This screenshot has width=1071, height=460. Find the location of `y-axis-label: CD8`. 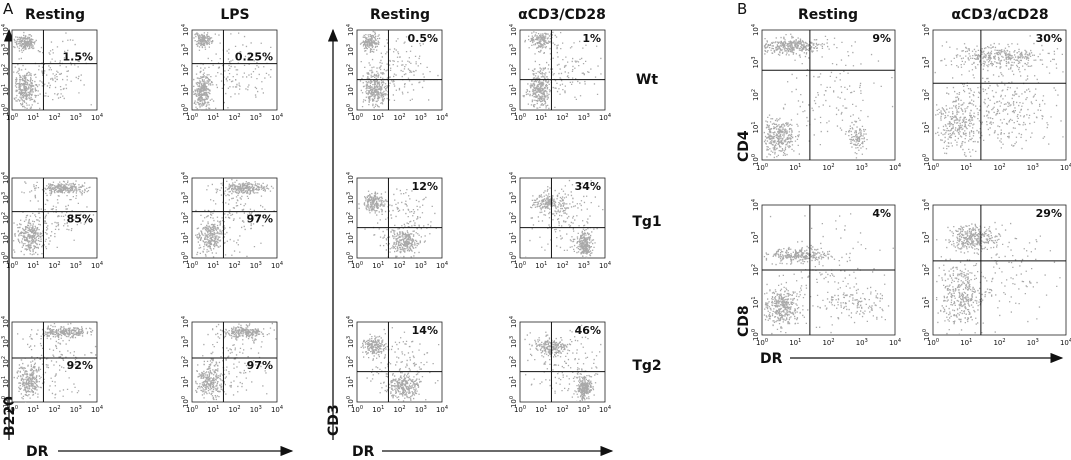

y-axis-label: CD8 is located at coordinates (744, 321).